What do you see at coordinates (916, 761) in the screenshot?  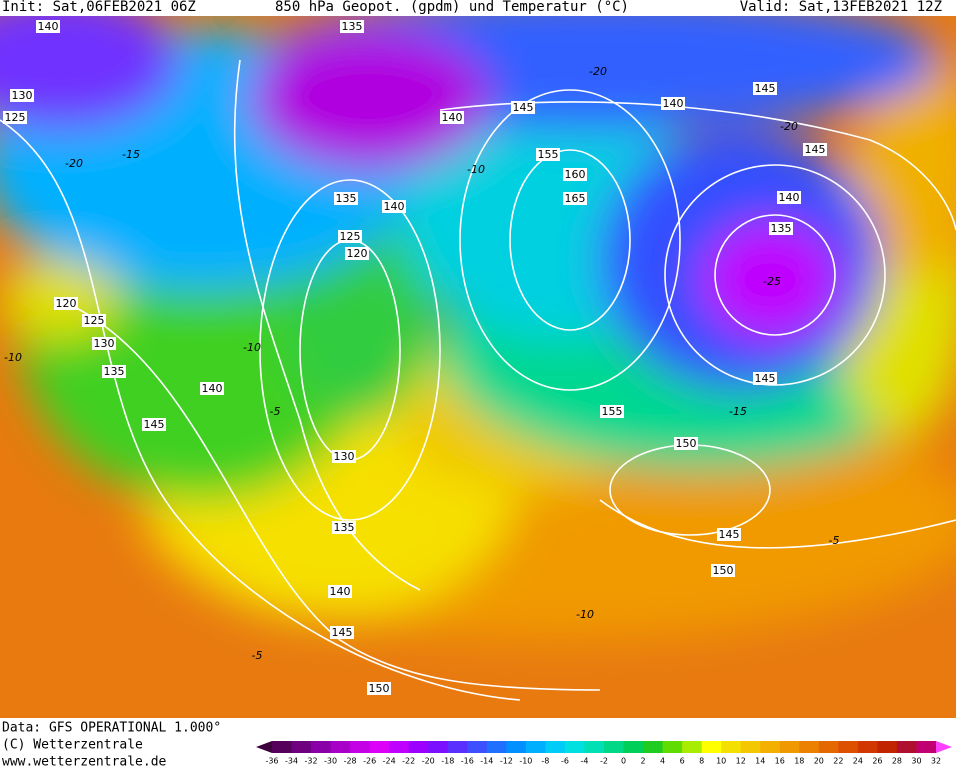 I see `colorbar-label: 30` at bounding box center [916, 761].